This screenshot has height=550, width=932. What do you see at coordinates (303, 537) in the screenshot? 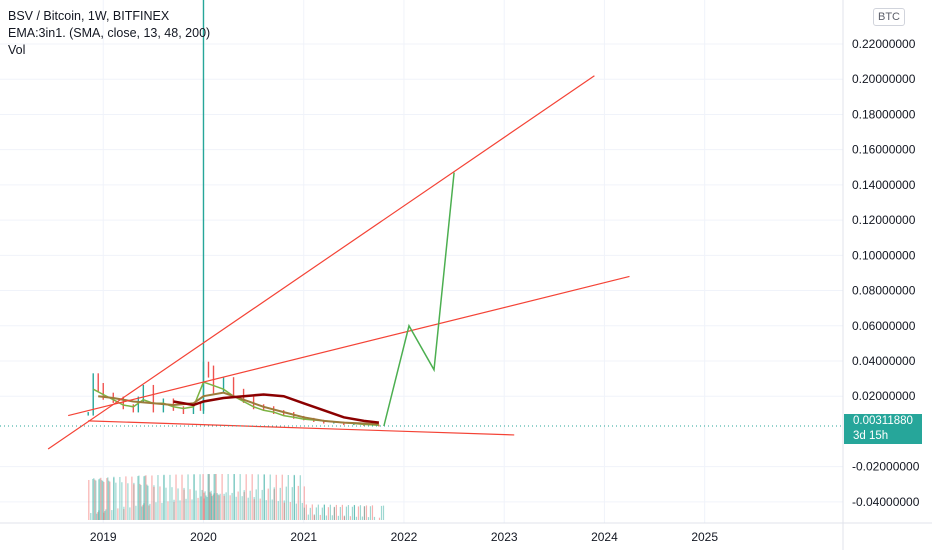
I see `x-tick-label: 2021` at bounding box center [303, 537].